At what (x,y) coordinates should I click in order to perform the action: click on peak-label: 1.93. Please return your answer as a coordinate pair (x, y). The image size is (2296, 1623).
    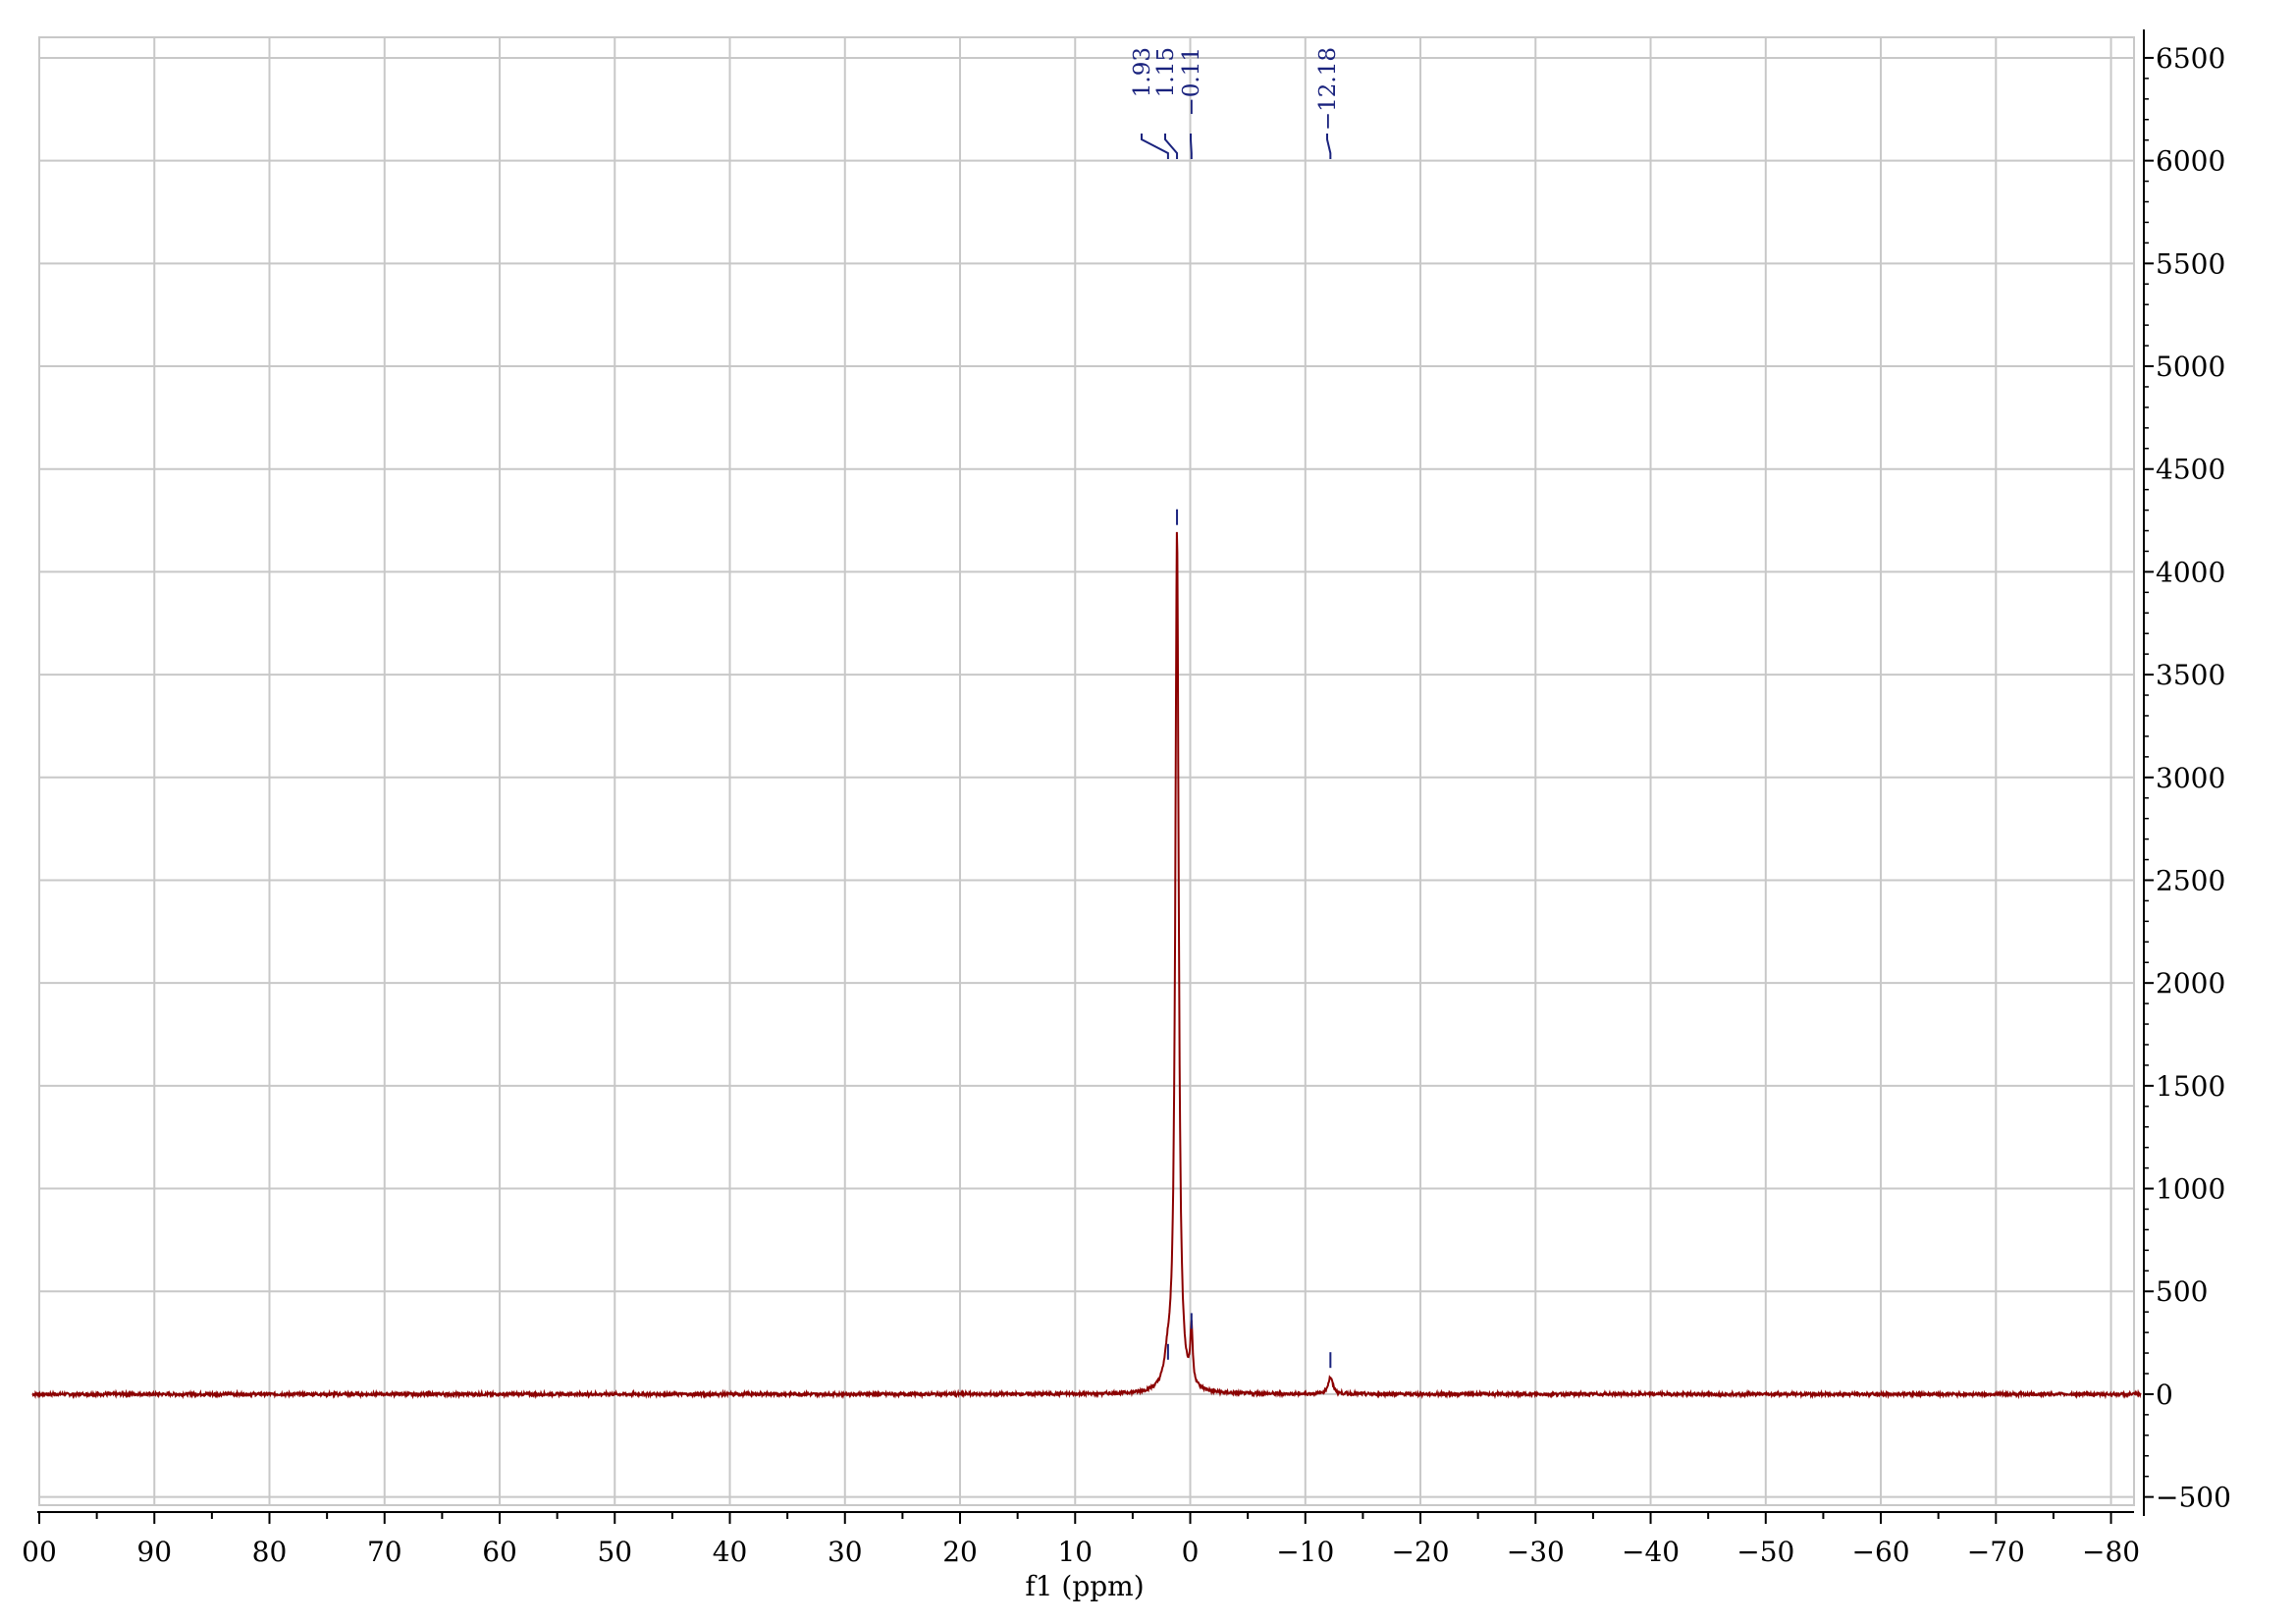
    Looking at the image, I should click on (1142, 72).